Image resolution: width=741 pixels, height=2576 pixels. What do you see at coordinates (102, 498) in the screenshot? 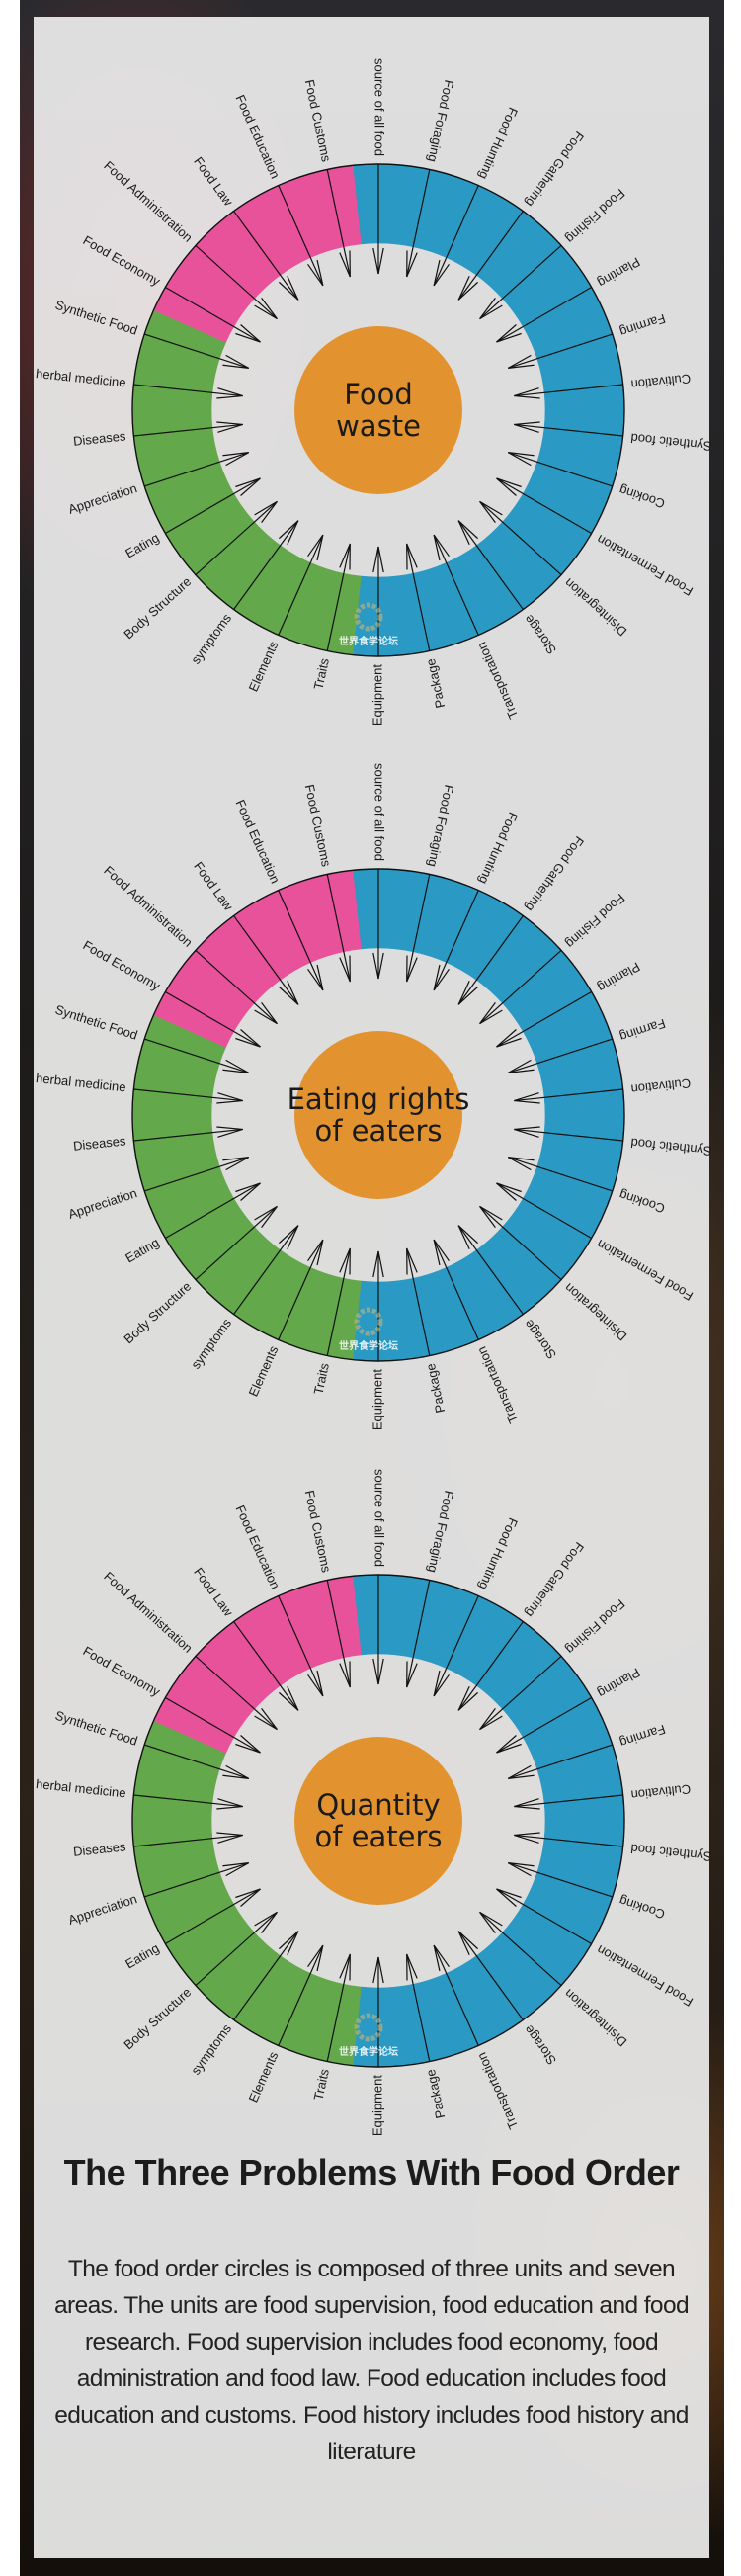
I see `label-appreciation: Appreciation` at bounding box center [102, 498].